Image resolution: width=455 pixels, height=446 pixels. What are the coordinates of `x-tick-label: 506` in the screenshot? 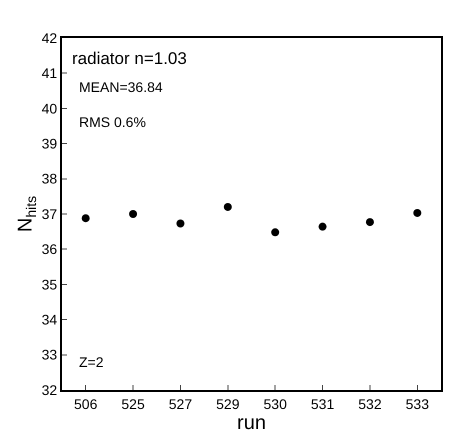 It's located at (86, 404).